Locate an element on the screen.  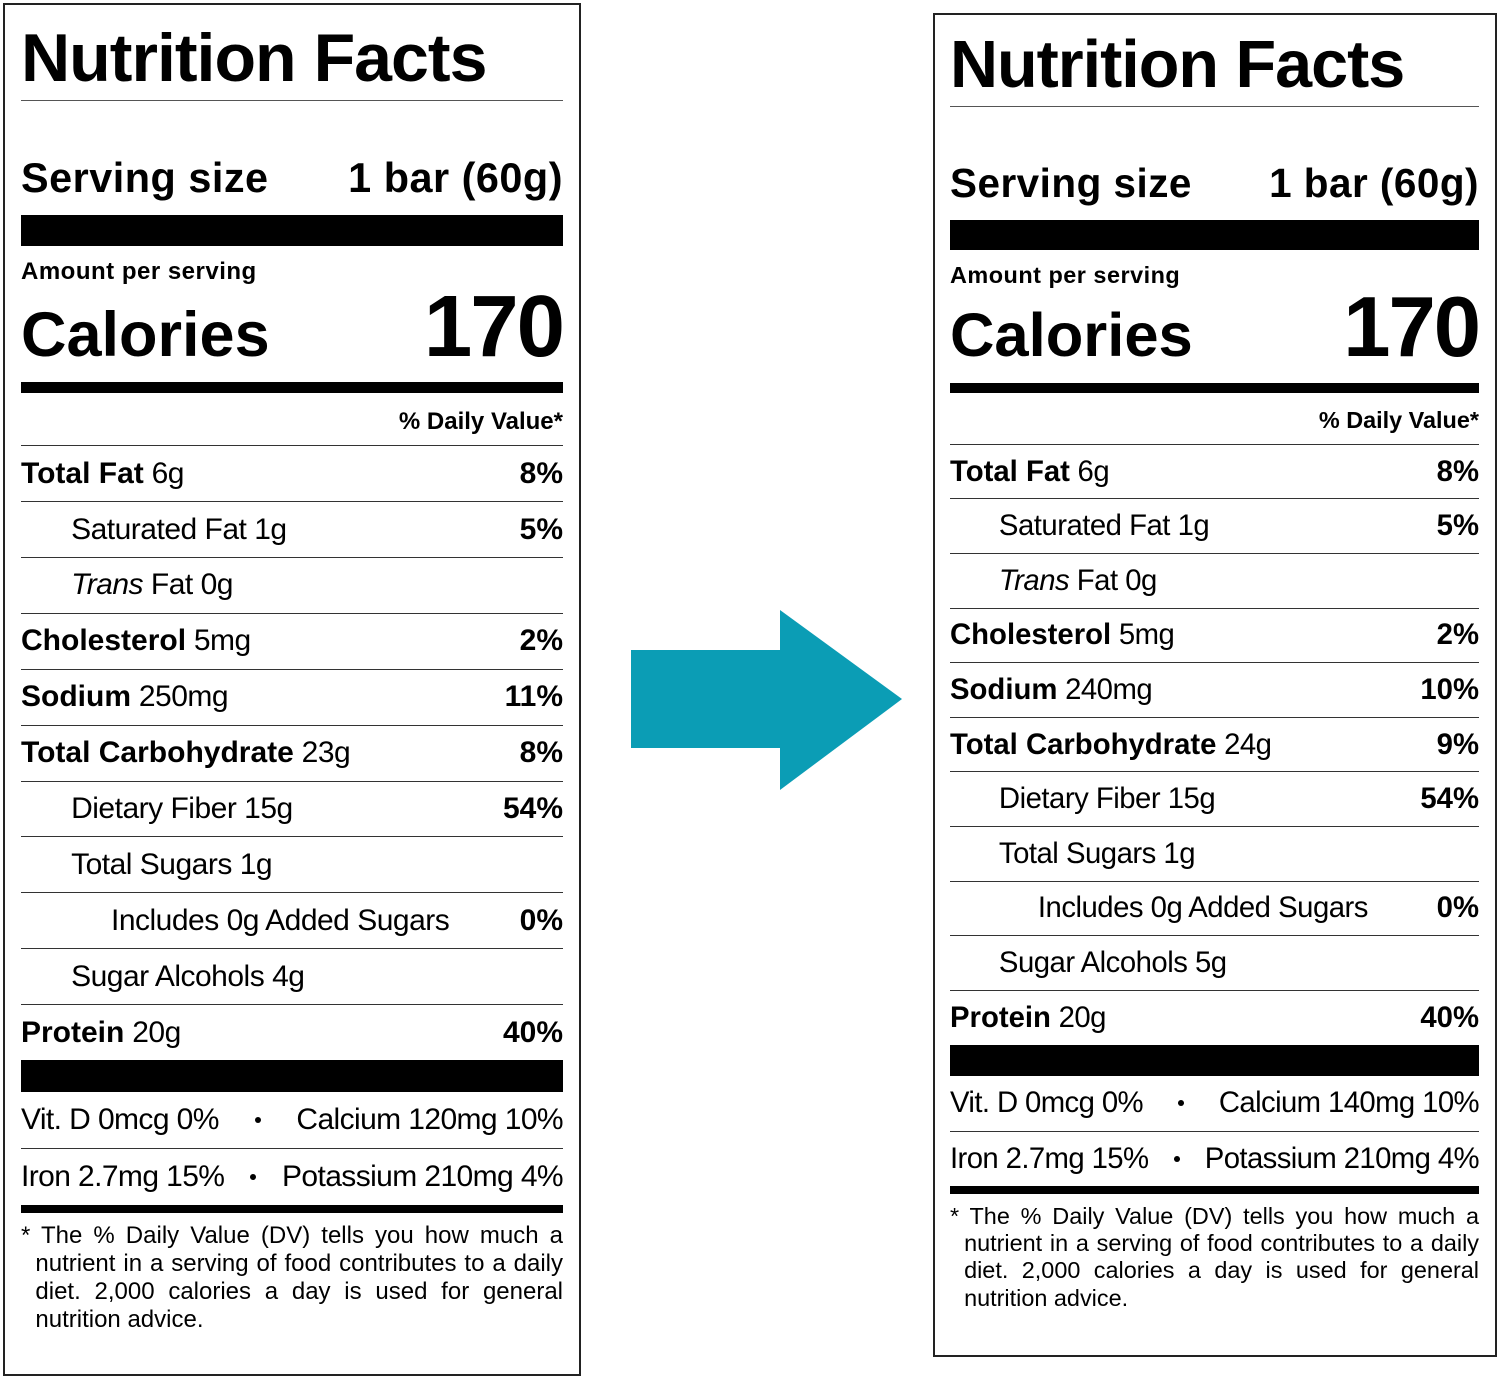
nutrient-amount: 4g is located at coordinates (288, 976).